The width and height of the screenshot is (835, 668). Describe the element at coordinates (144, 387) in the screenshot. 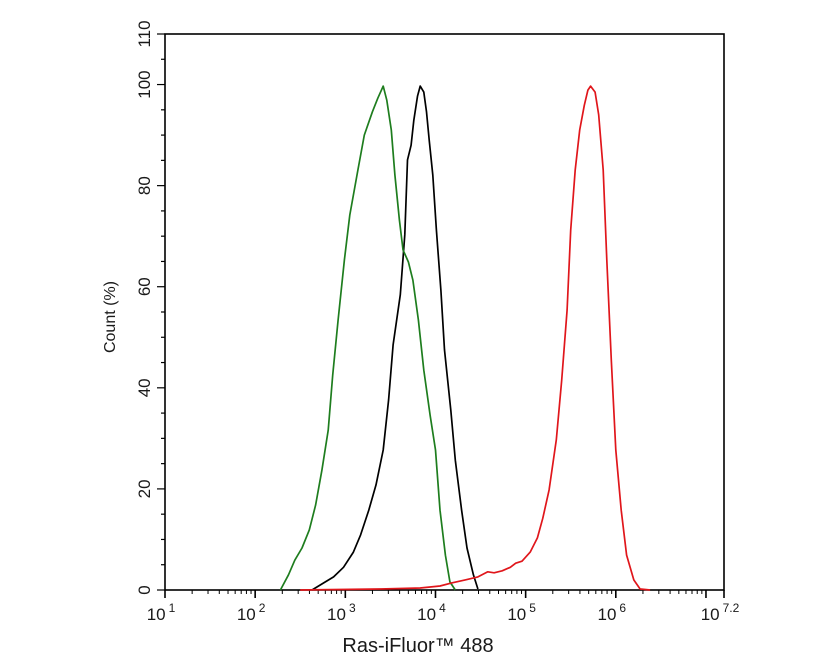

I see `y-tick-label: 40` at that location.